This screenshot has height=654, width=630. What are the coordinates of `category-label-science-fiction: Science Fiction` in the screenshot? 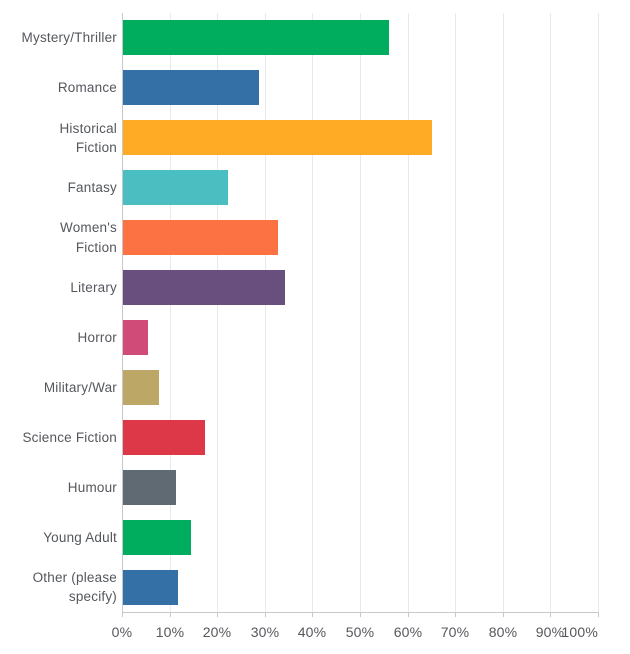 It's located at (69, 437).